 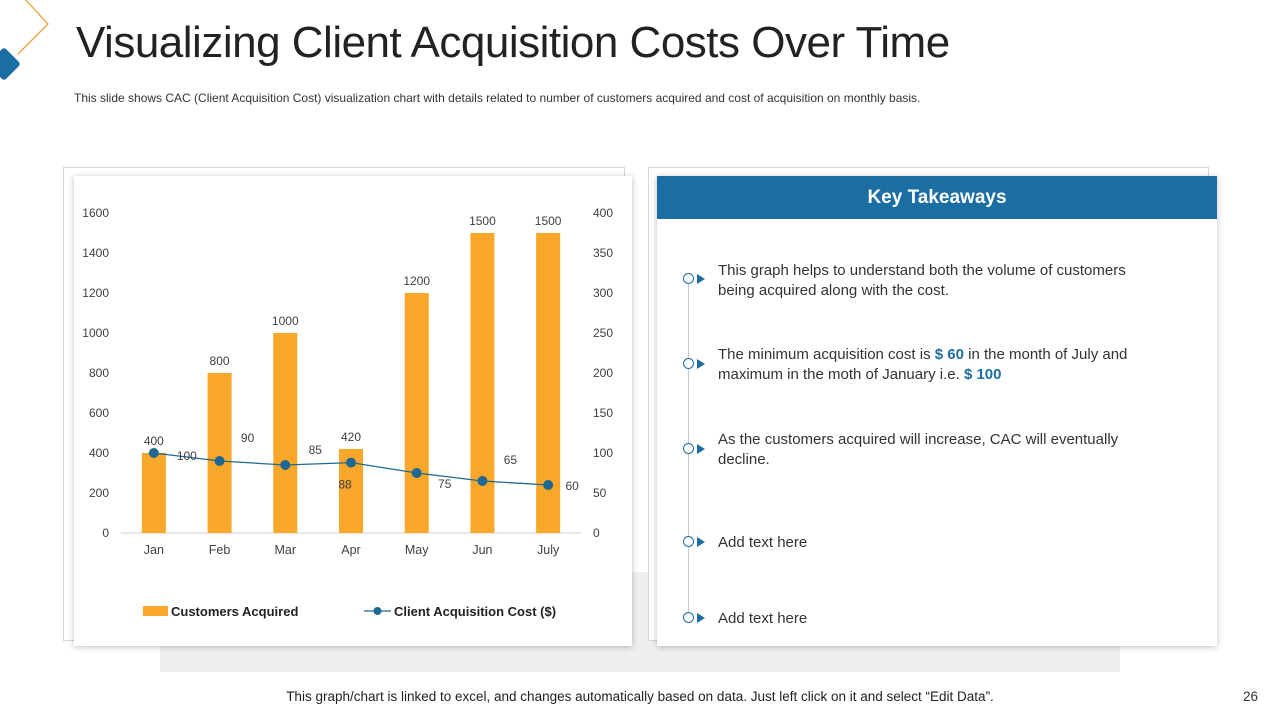 I want to click on y-left-tick-label: 0, so click(x=105, y=533).